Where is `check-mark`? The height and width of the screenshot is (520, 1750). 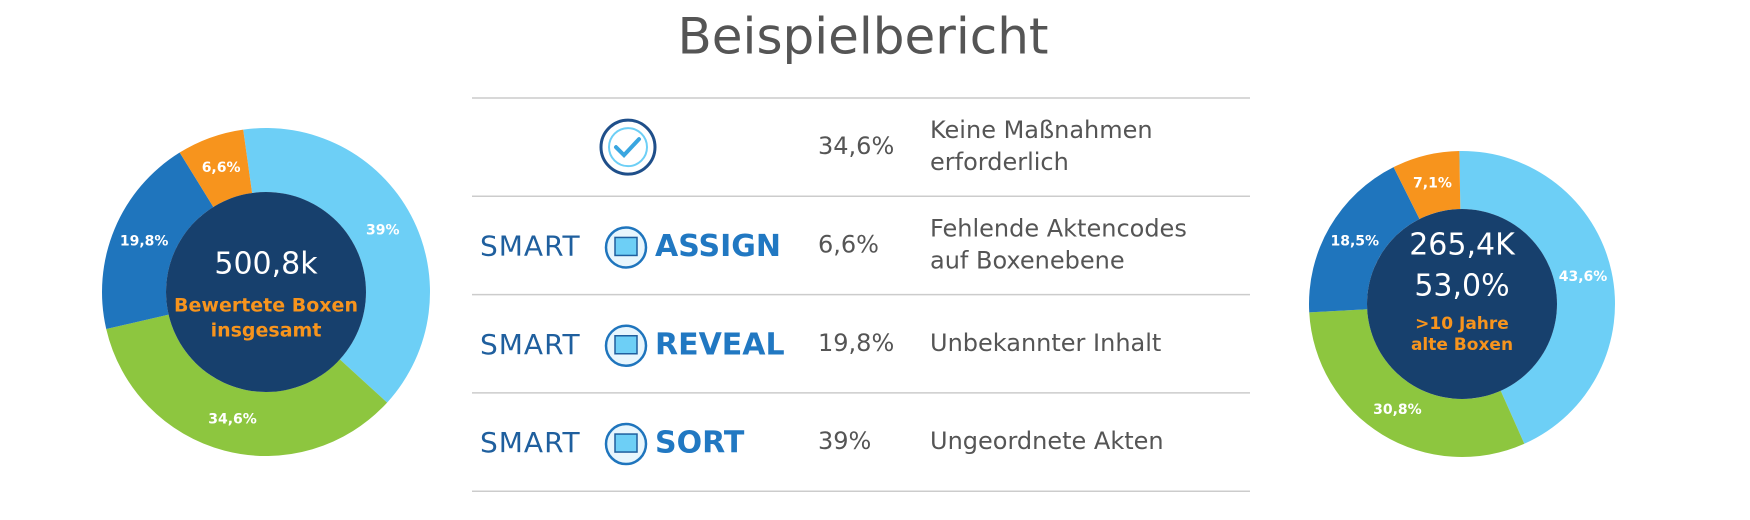 check-mark is located at coordinates (627, 148).